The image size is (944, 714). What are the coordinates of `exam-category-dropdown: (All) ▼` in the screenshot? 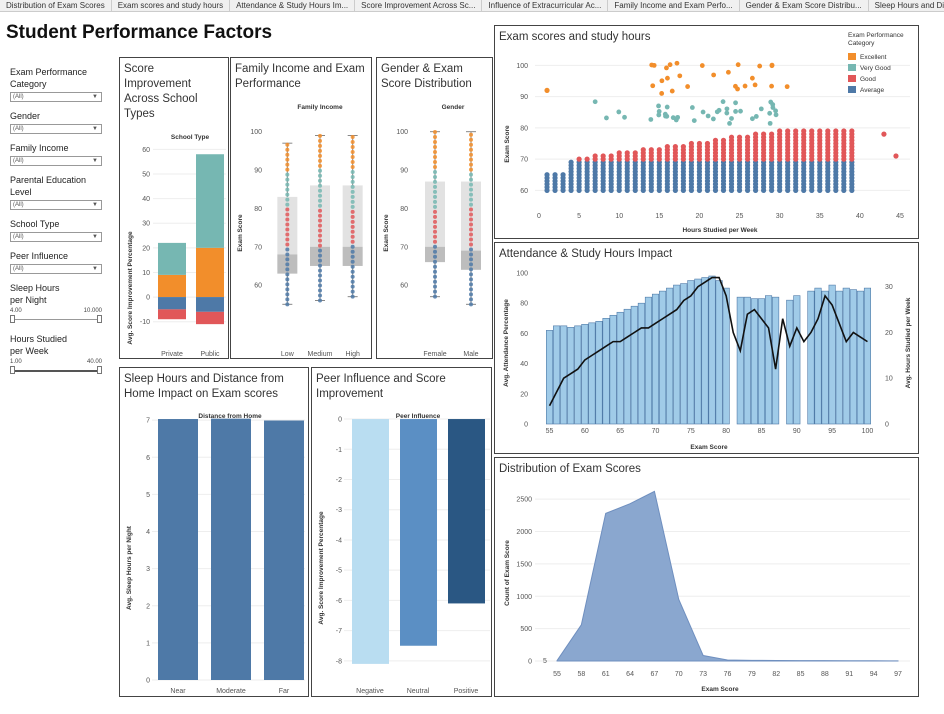 It's located at (56, 97).